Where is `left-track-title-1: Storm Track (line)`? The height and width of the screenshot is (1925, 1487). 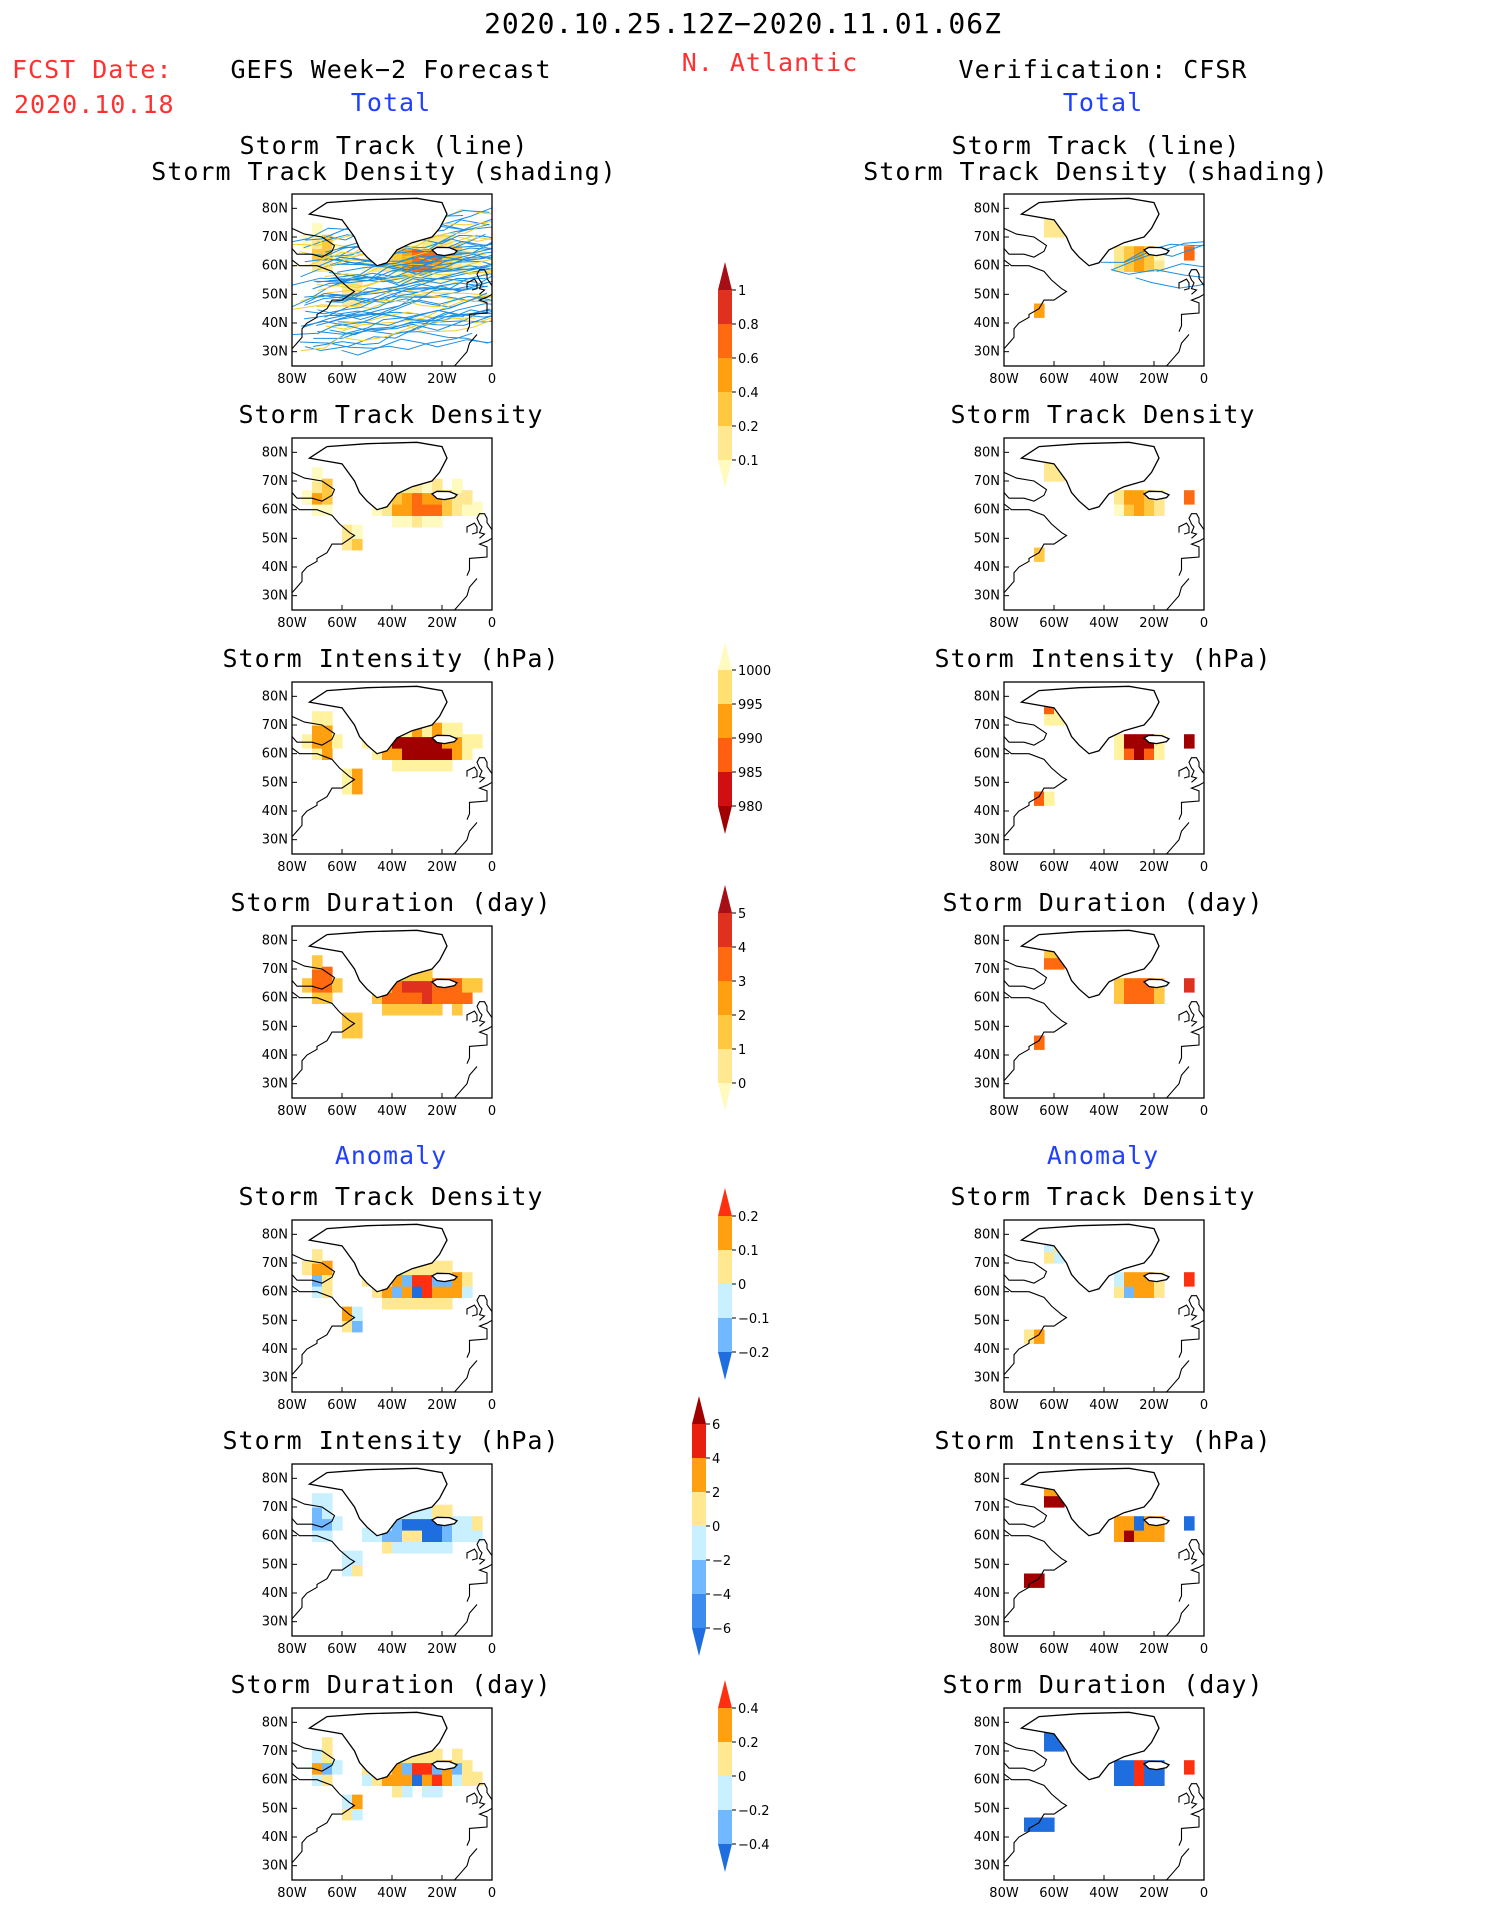 left-track-title-1: Storm Track (line) is located at coordinates (384, 145).